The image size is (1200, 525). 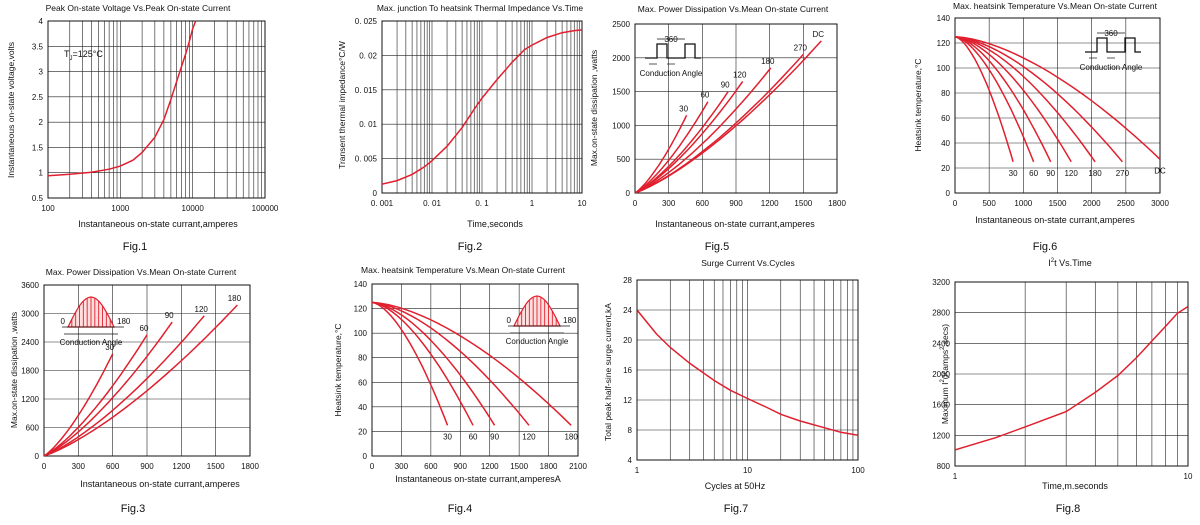 I want to click on y-axis-label-part: (Kamps, so click(x=945, y=364).